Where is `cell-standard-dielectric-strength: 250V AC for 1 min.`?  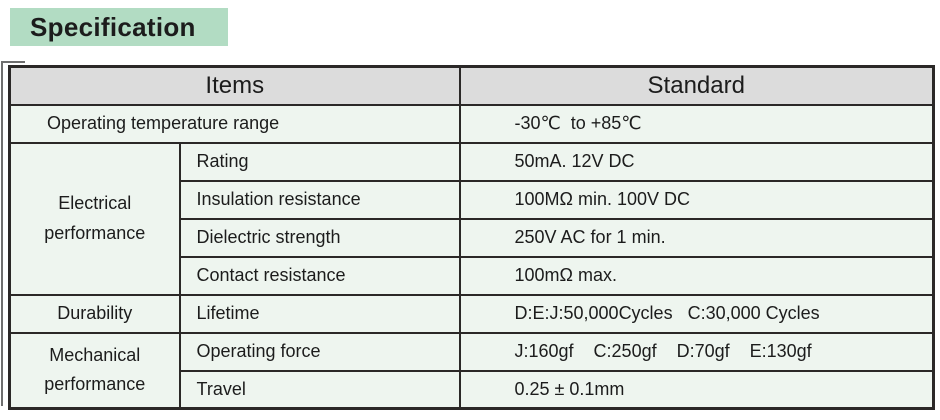 cell-standard-dielectric-strength: 250V AC for 1 min. is located at coordinates (696, 237).